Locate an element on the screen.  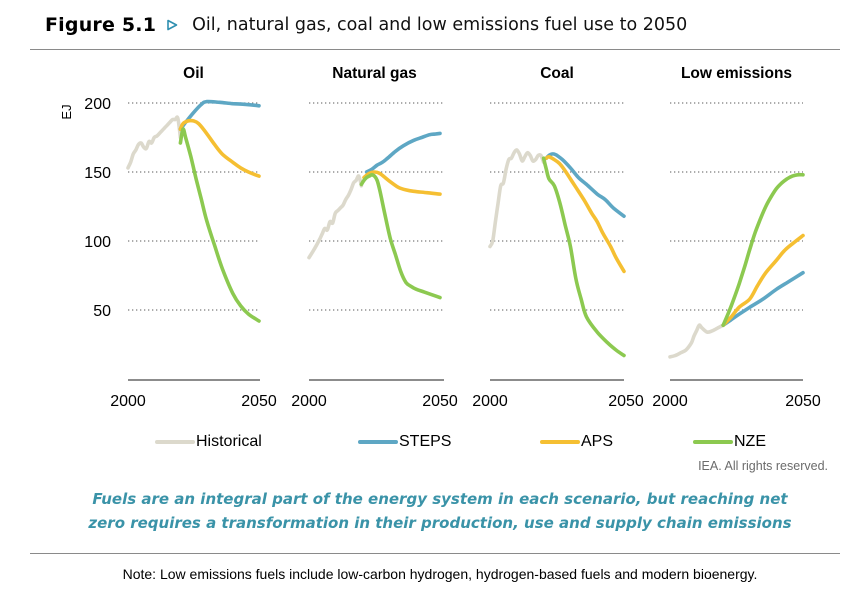
series-line-low-emissions-steps is located at coordinates (763, 298).